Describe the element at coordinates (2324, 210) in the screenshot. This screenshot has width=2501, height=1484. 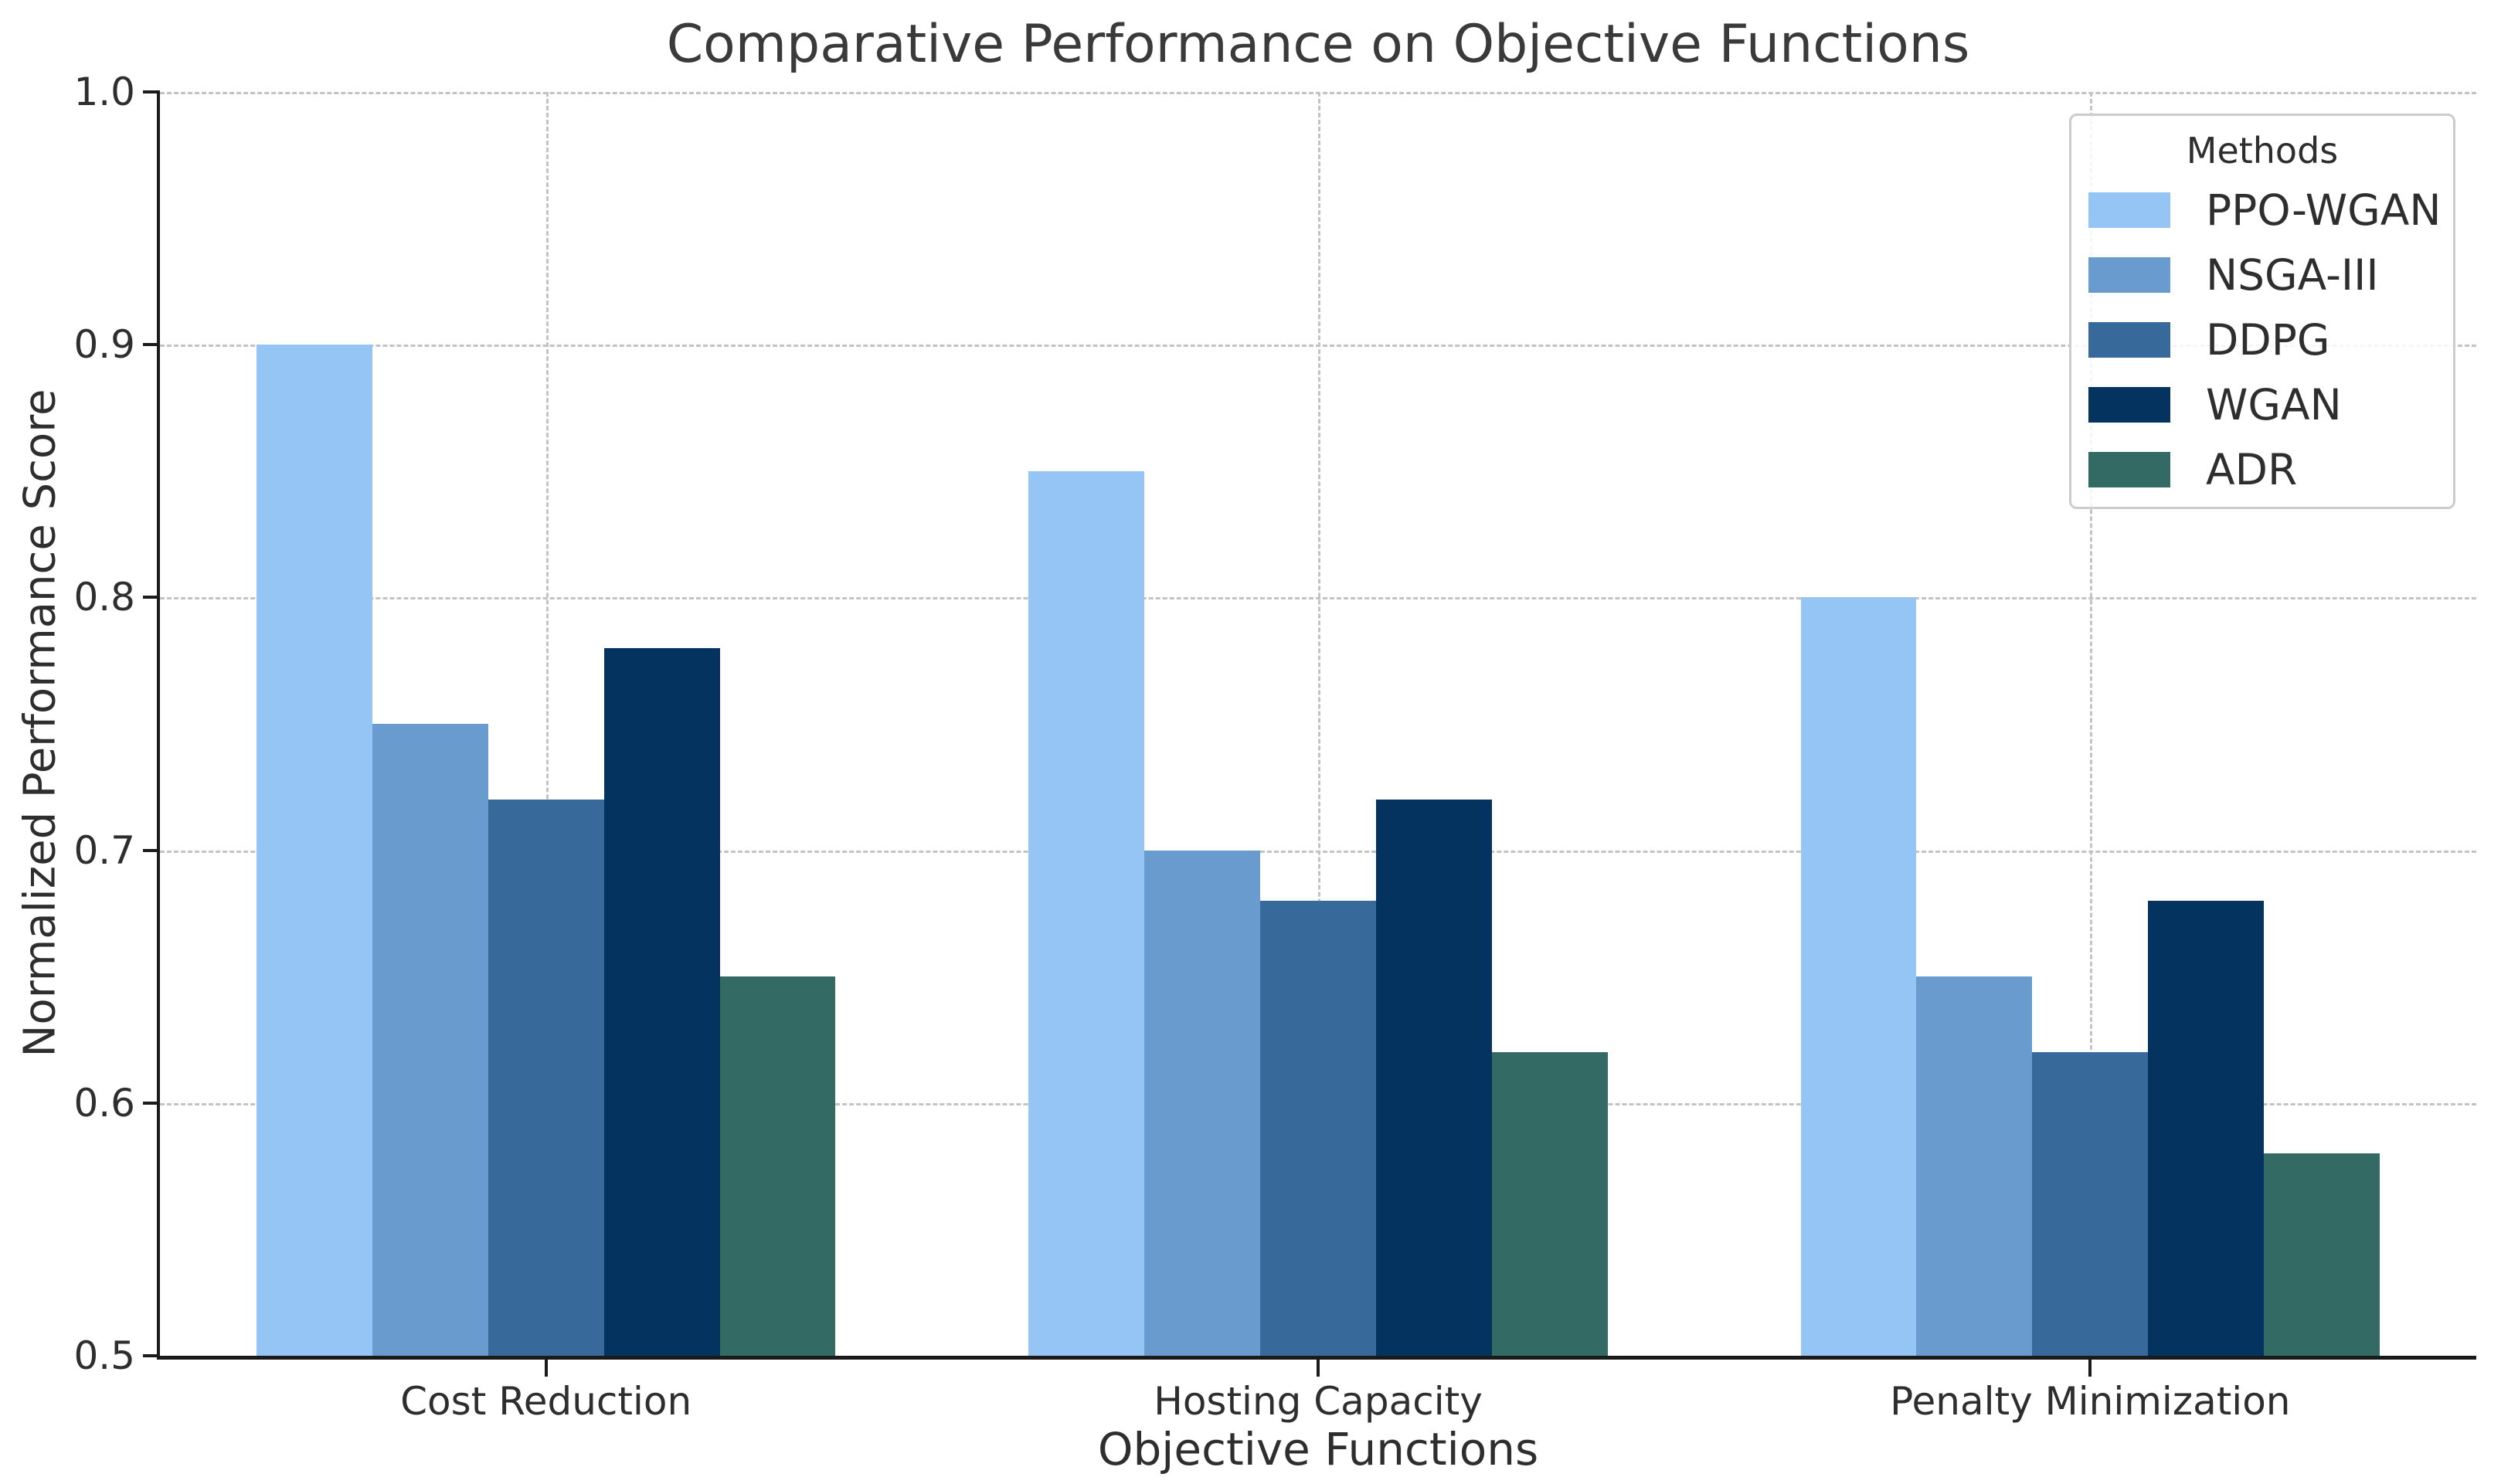
I see `legend-label: PPO-WGAN` at that location.